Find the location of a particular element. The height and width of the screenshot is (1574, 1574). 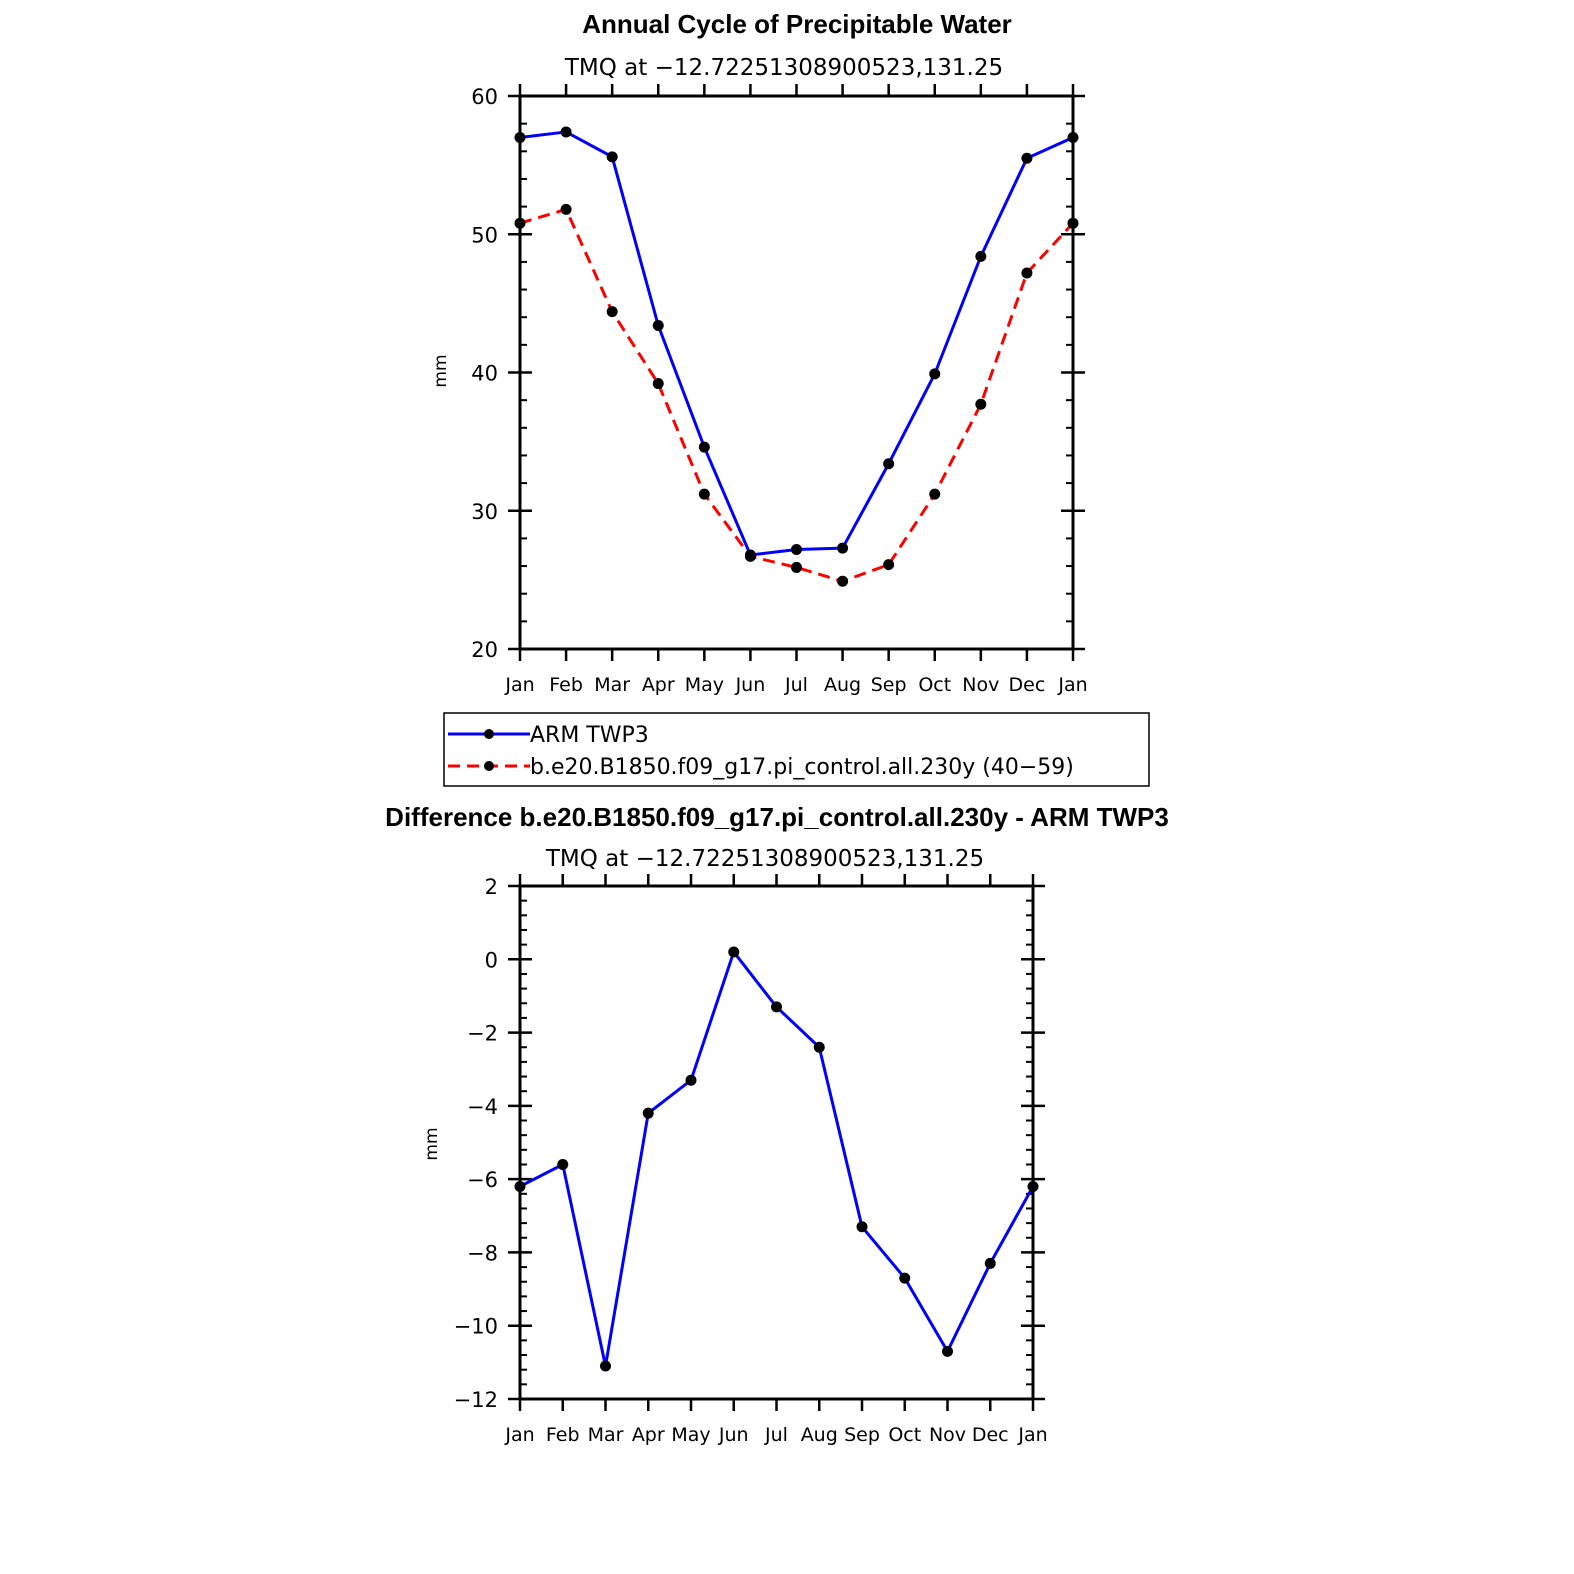

legend-marker-arm is located at coordinates (489, 734).